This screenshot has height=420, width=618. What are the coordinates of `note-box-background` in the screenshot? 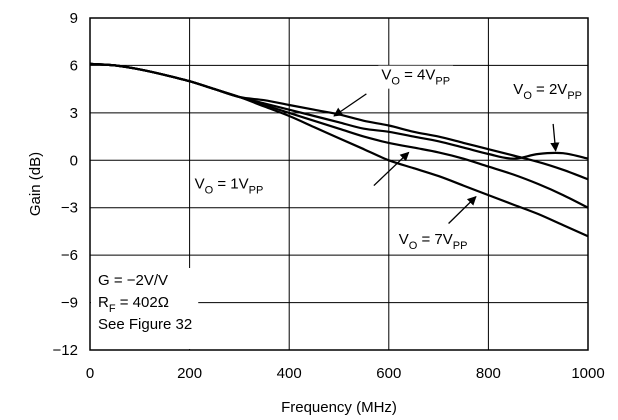 It's located at (145, 308).